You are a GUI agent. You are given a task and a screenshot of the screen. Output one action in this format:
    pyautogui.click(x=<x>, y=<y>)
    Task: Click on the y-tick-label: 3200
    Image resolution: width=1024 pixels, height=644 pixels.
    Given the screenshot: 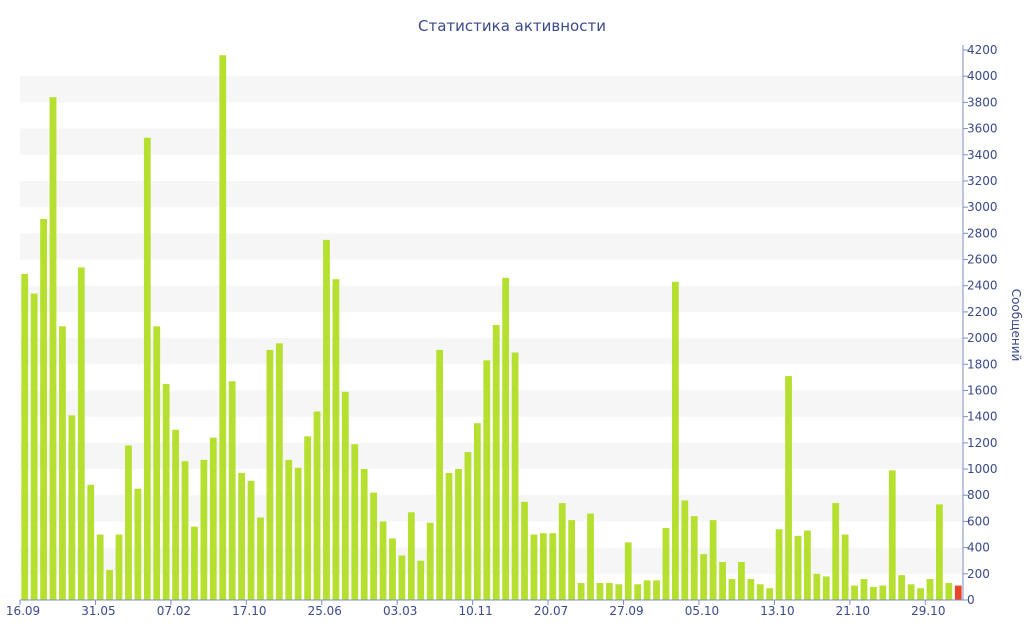 What is the action you would take?
    pyautogui.click(x=982, y=181)
    